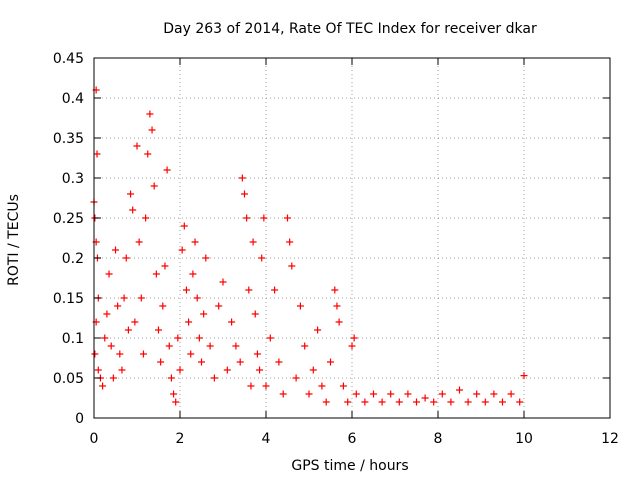 This screenshot has width=640, height=480. What do you see at coordinates (68, 139) in the screenshot?
I see `y-tick-label: 0.35` at bounding box center [68, 139].